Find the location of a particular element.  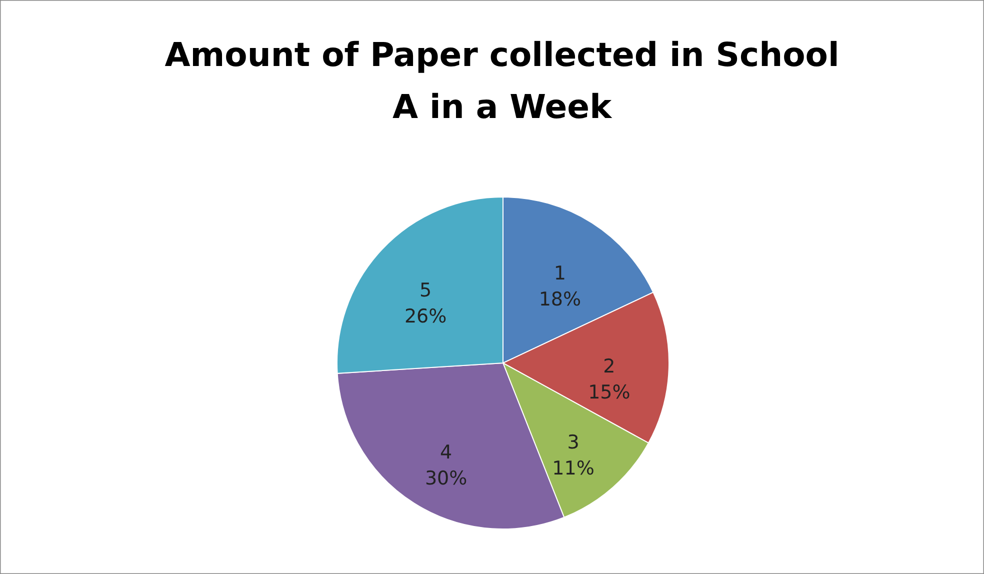

data-label: 26% is located at coordinates (425, 316).